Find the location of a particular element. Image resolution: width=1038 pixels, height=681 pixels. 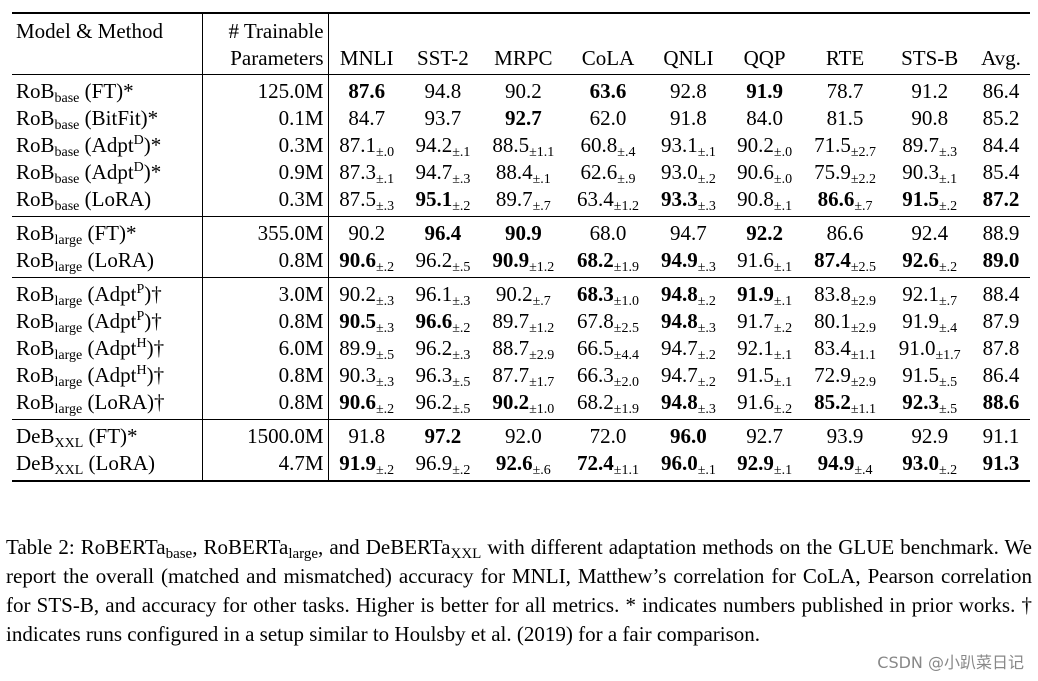

task-header-rte: RTE is located at coordinates (845, 58).